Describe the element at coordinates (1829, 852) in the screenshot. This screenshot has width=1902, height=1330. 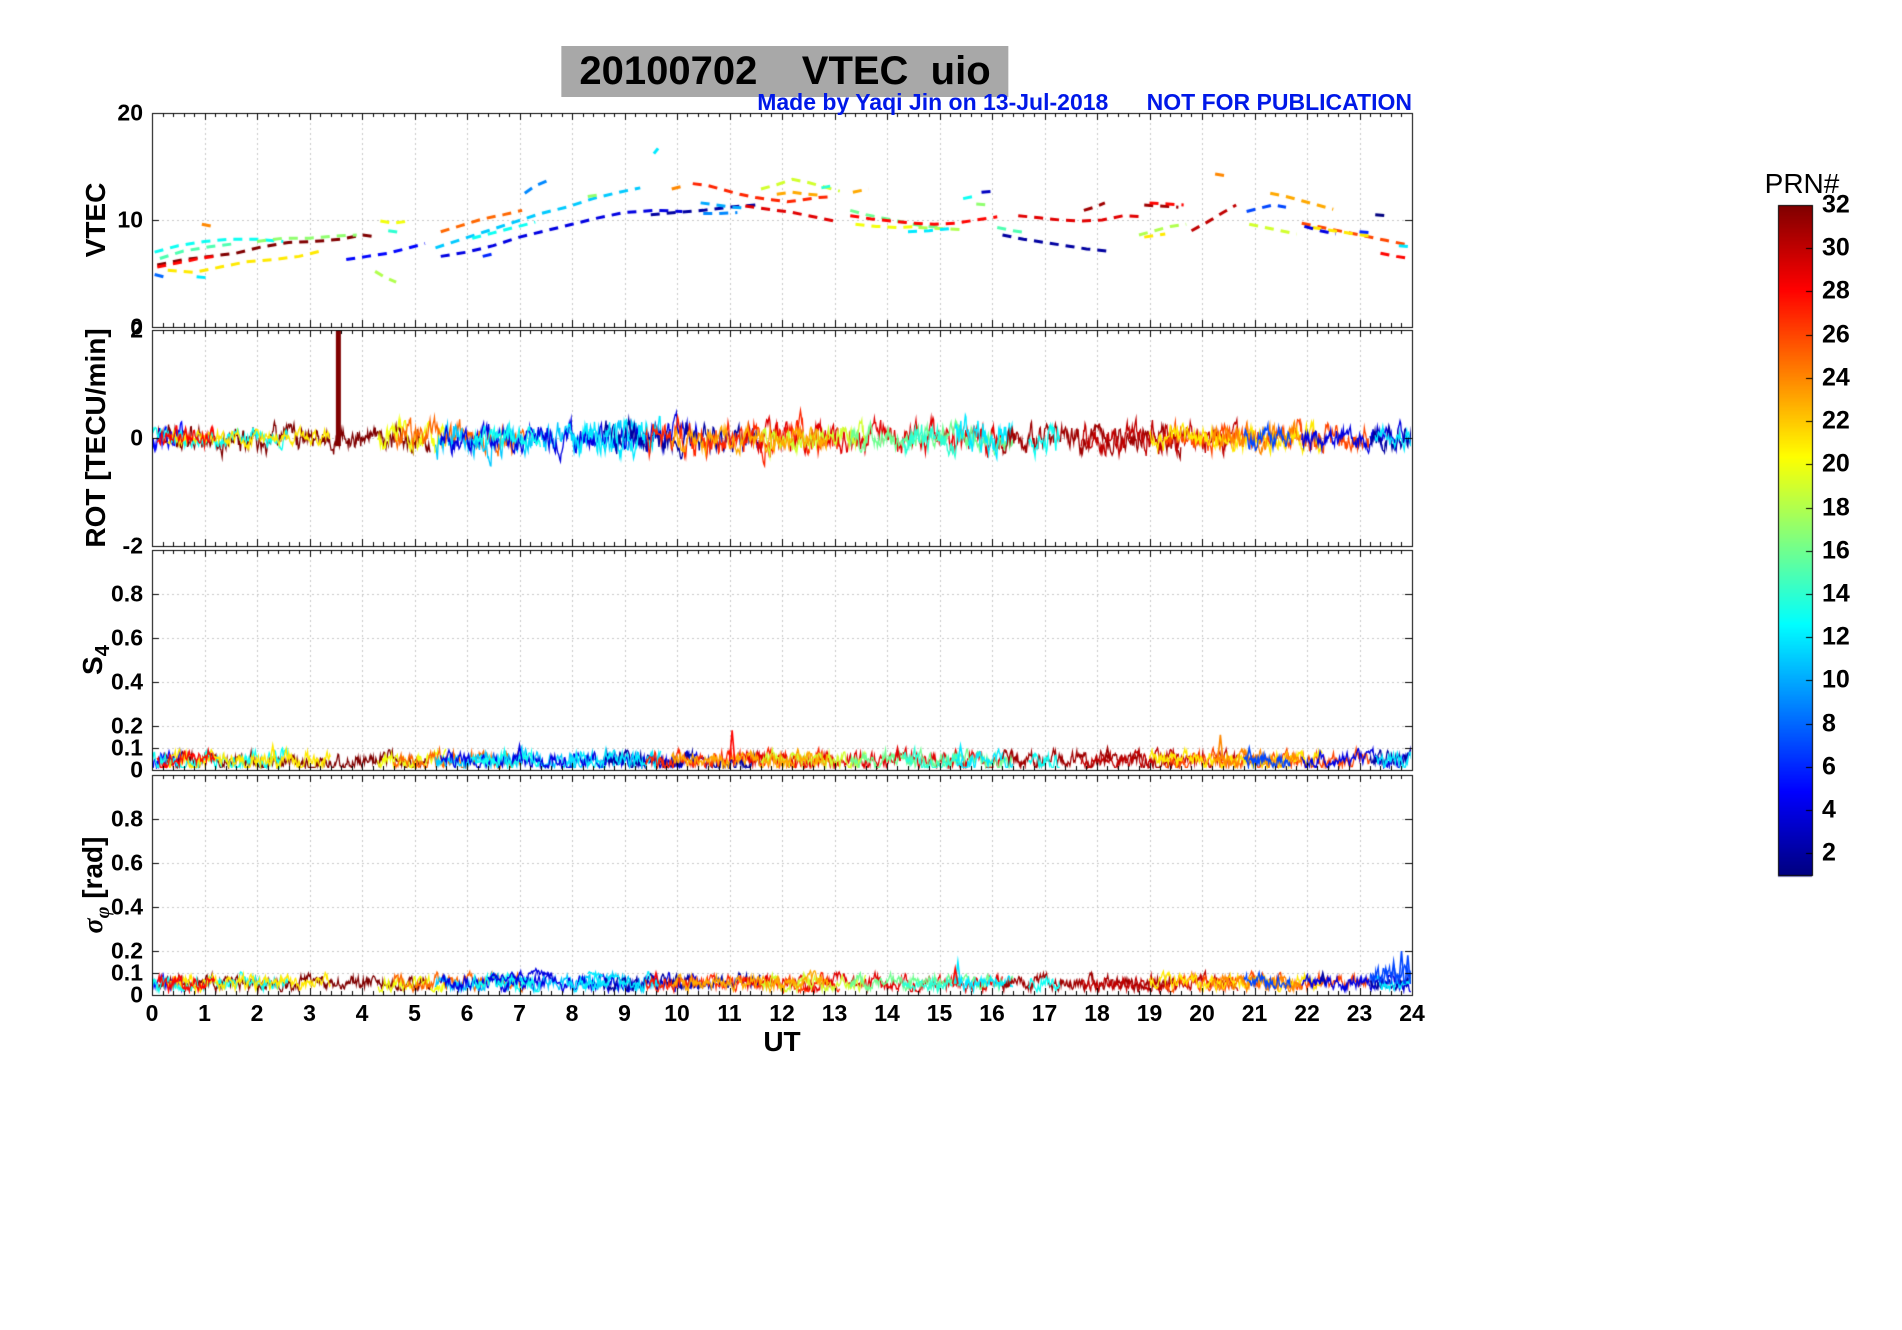
I see `colorbar-tick-label: 2` at that location.